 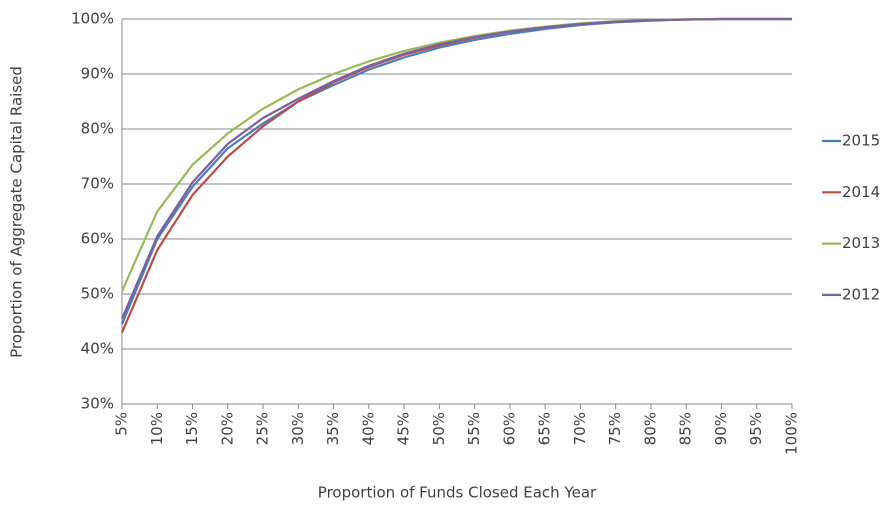 What do you see at coordinates (333, 428) in the screenshot?
I see `x-tick-label: 35%` at bounding box center [333, 428].